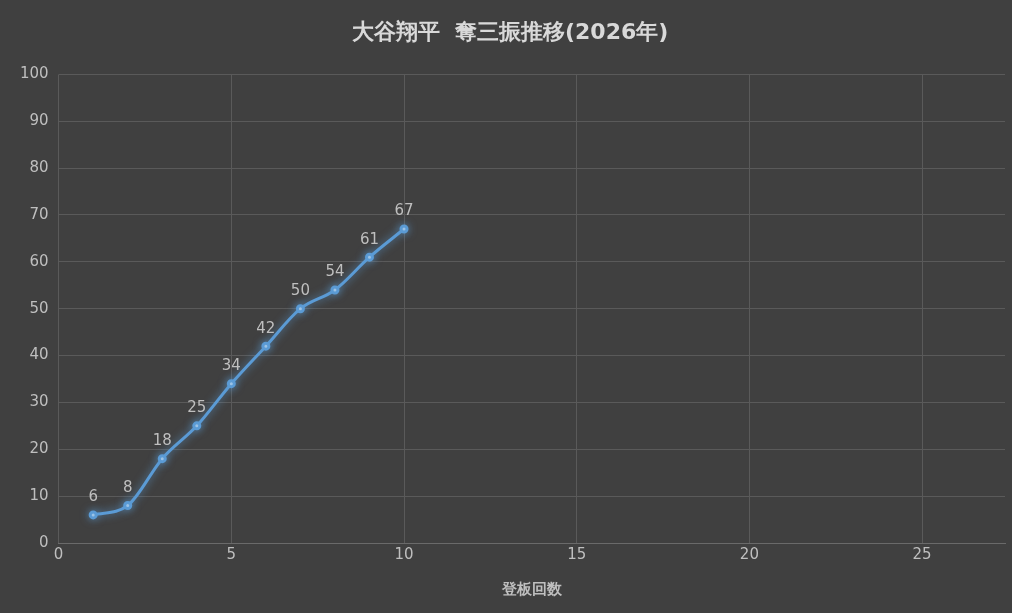 The height and width of the screenshot is (613, 1012). Describe the element at coordinates (39, 120) in the screenshot. I see `y-tick-label: 90` at that location.